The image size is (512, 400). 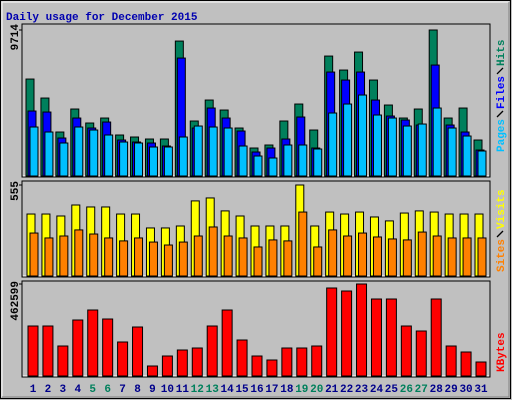 What do you see at coordinates (152, 390) in the screenshot?
I see `x-tick-label: 9` at bounding box center [152, 390].